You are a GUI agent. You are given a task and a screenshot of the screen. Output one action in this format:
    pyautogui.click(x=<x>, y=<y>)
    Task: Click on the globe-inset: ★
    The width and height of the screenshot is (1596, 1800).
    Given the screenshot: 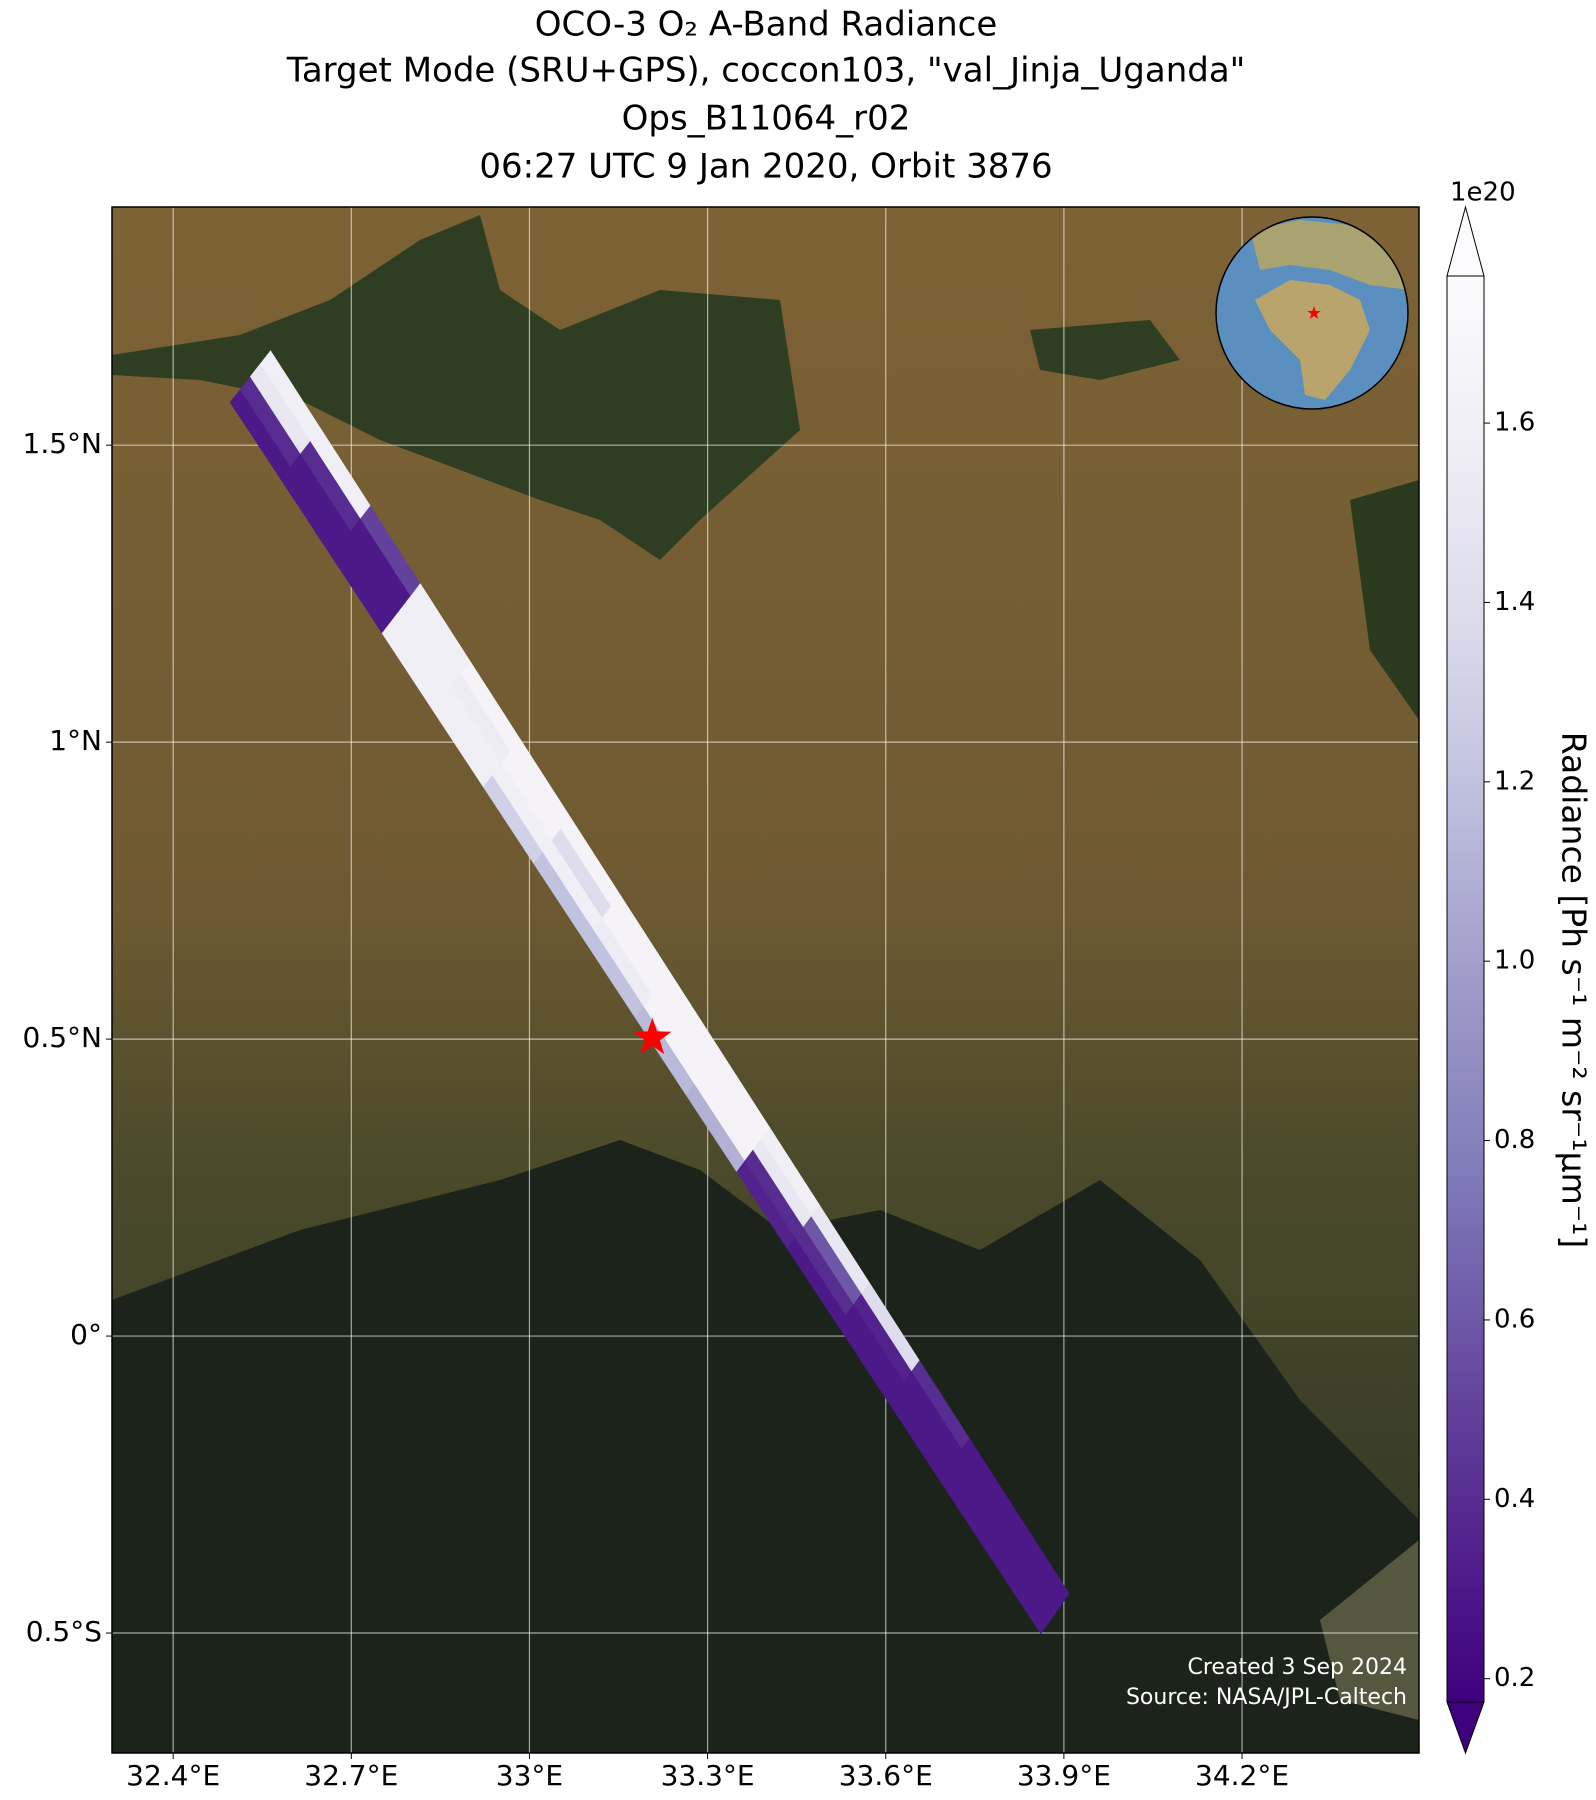 What is the action you would take?
    pyautogui.click(x=1312, y=313)
    